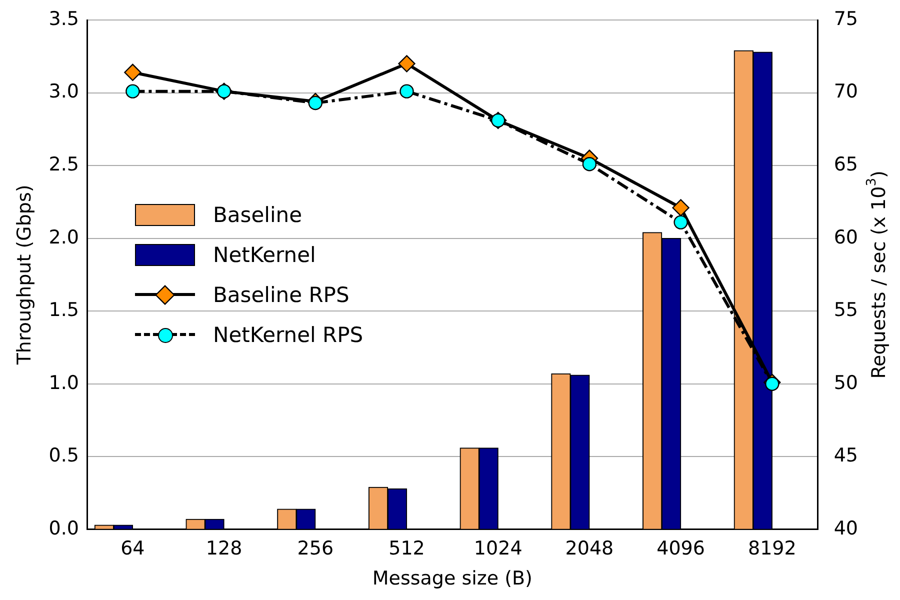  What do you see at coordinates (846, 19) in the screenshot?
I see `y2-tick-label: 75` at bounding box center [846, 19].